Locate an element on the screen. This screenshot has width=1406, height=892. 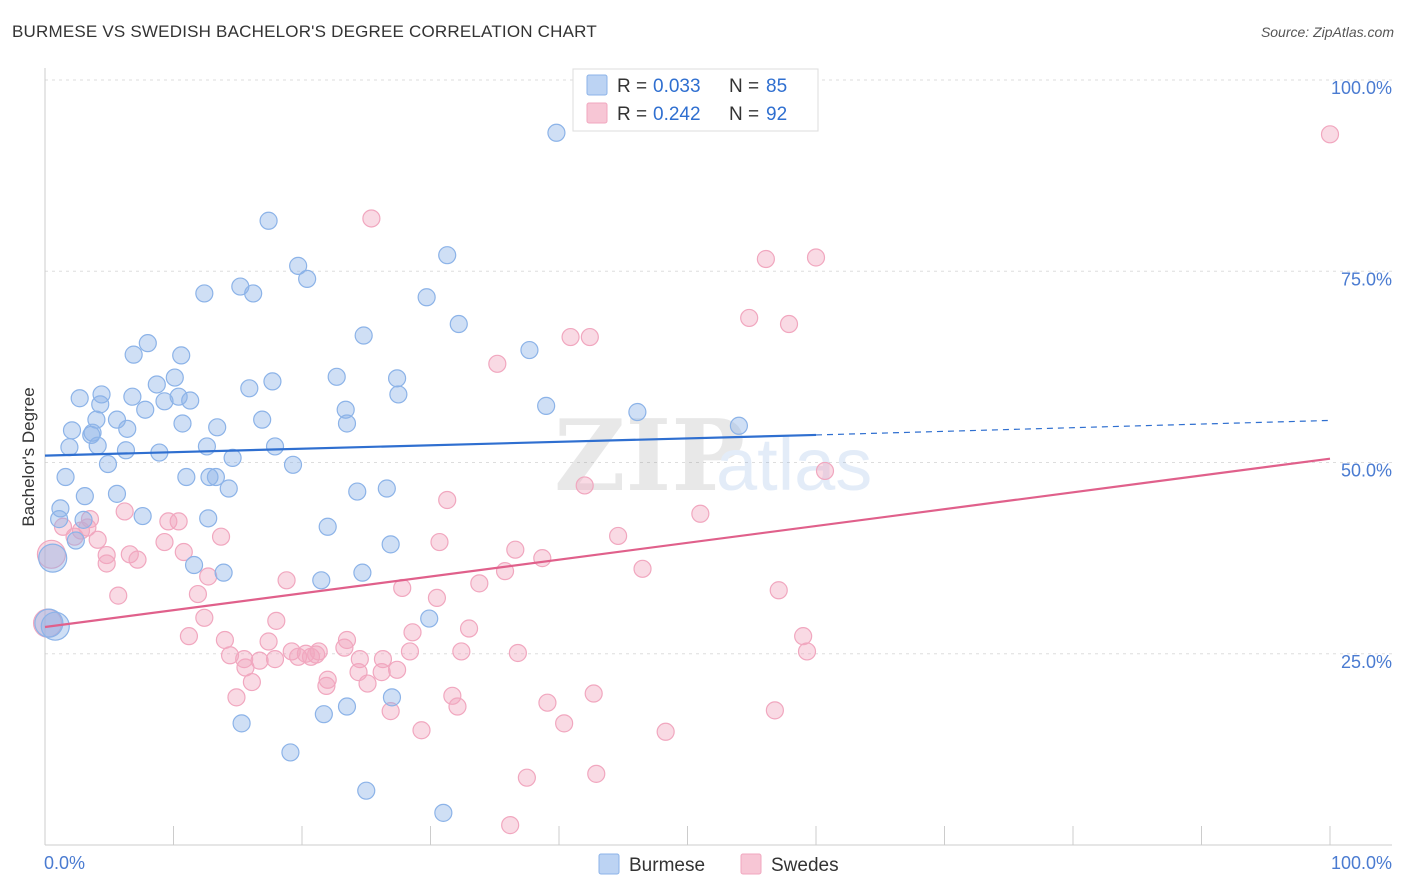
bottom-legend-swatch-swedes is located at coordinates (751, 864).